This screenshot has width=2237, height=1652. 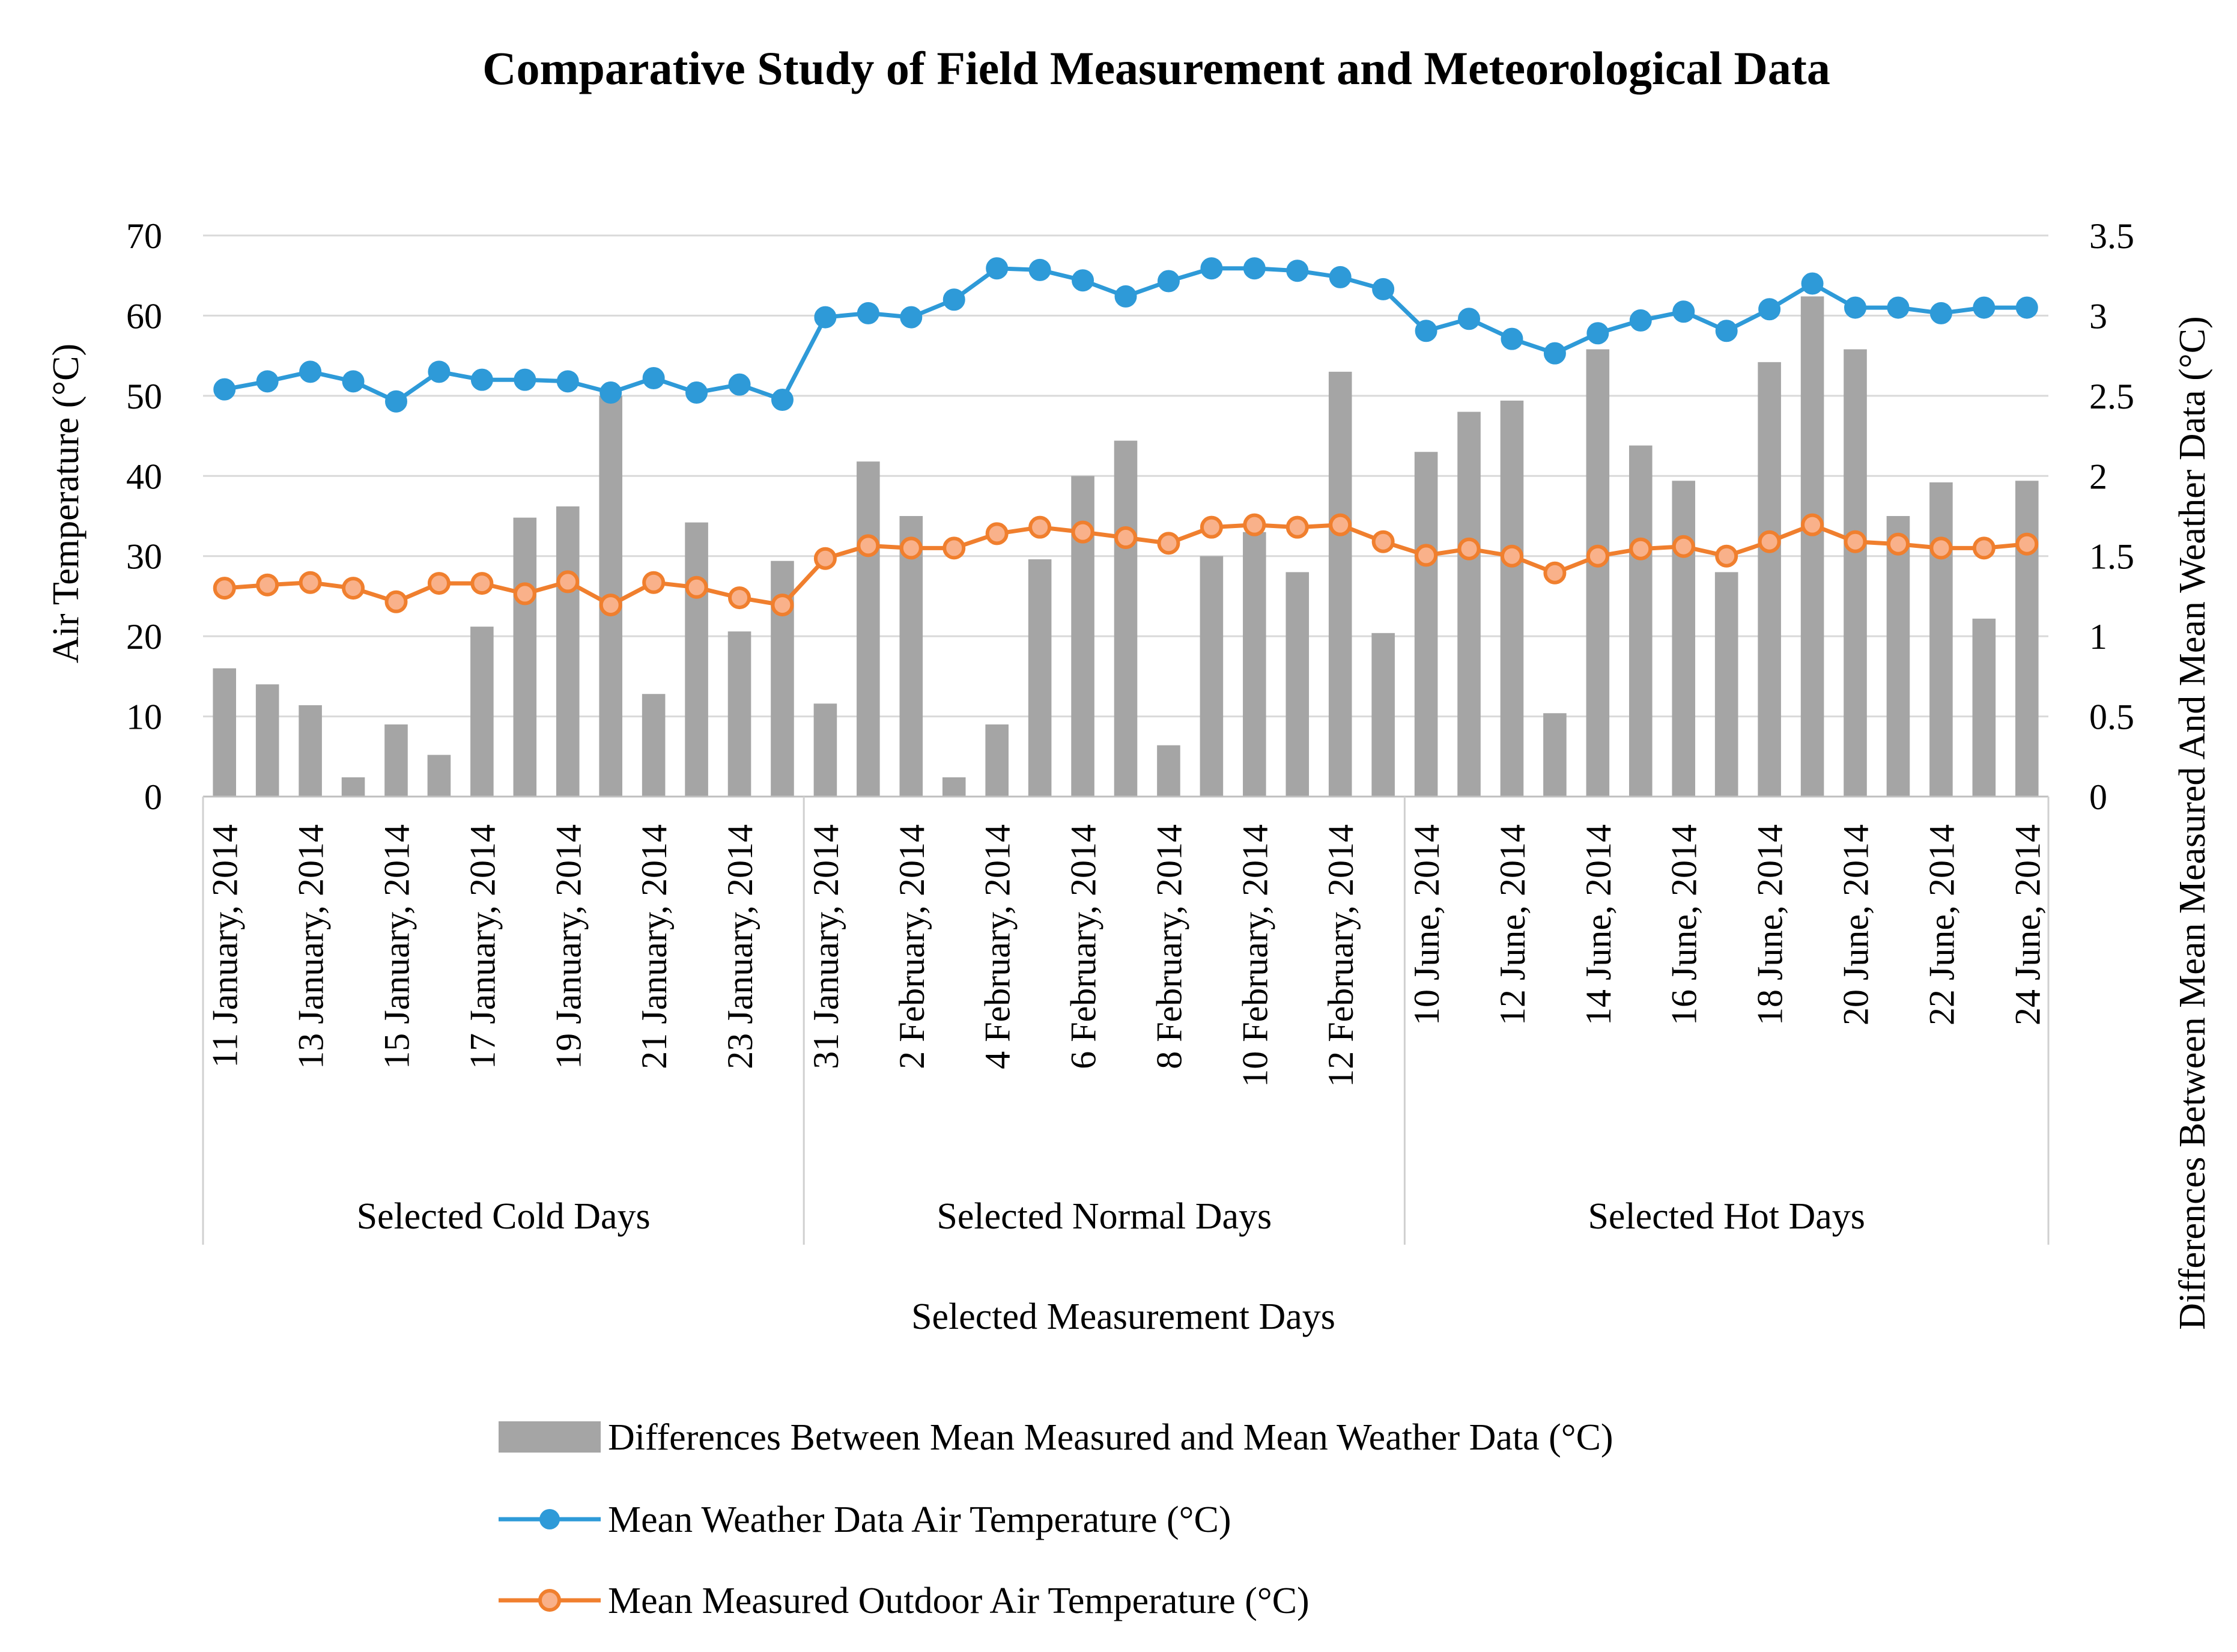 What do you see at coordinates (1941, 924) in the screenshot?
I see `x-tick-label: 22 June, 2014` at bounding box center [1941, 924].